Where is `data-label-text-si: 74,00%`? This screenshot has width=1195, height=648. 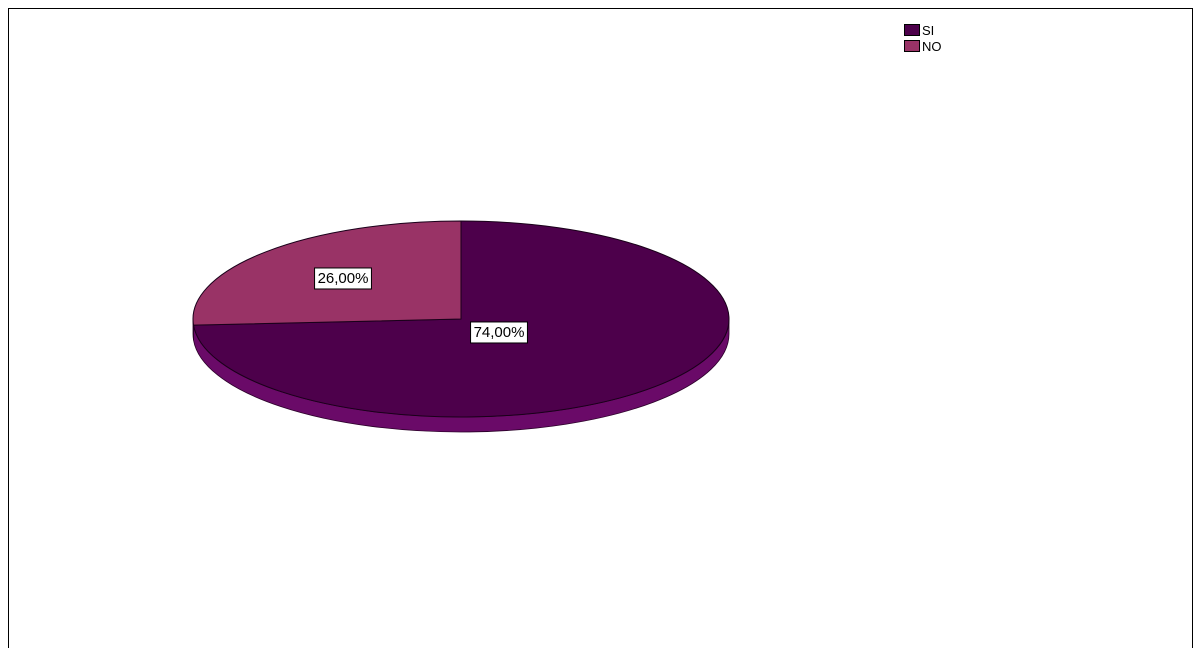 data-label-text-si: 74,00% is located at coordinates (499, 332).